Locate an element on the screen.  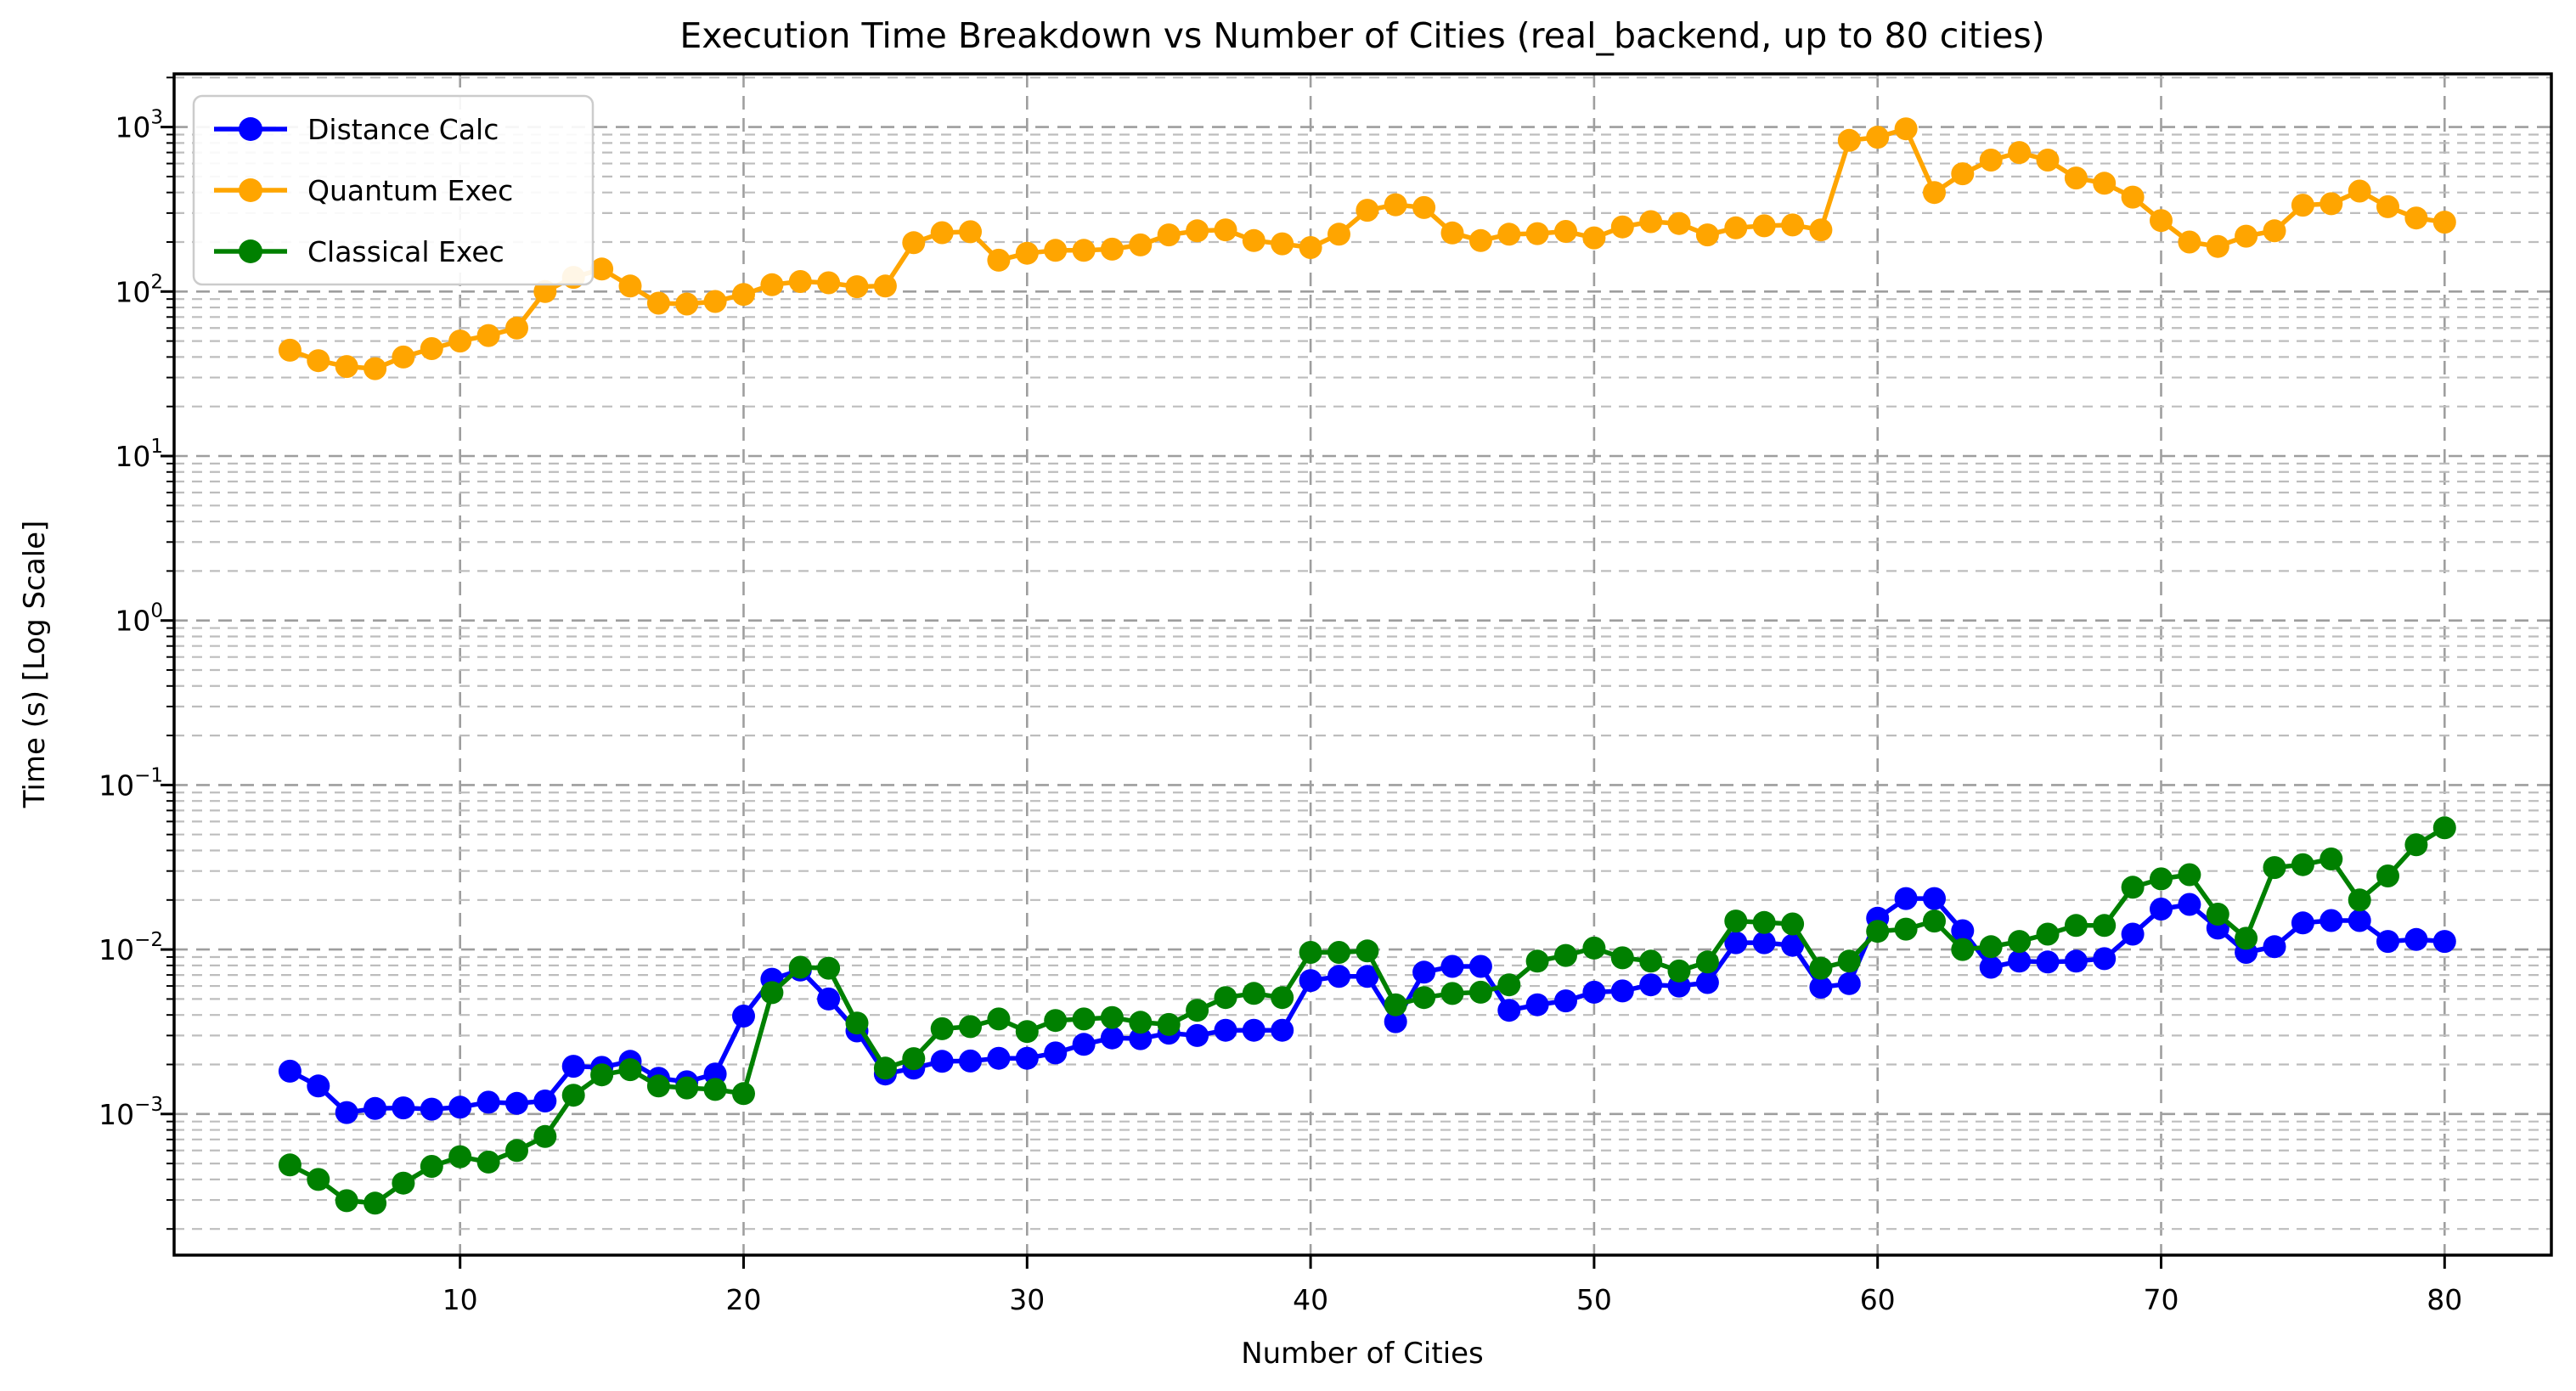
y-tick-label: 10² is located at coordinates (139, 289).